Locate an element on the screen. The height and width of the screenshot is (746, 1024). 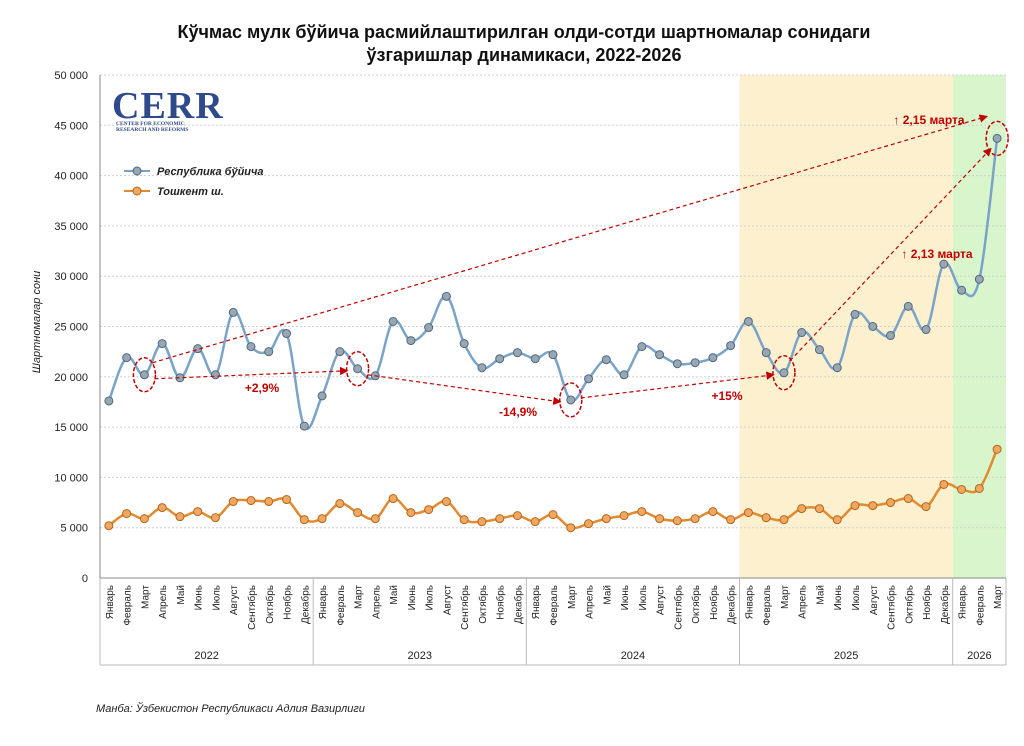
x-tick-label: Август is located at coordinates (661, 600).